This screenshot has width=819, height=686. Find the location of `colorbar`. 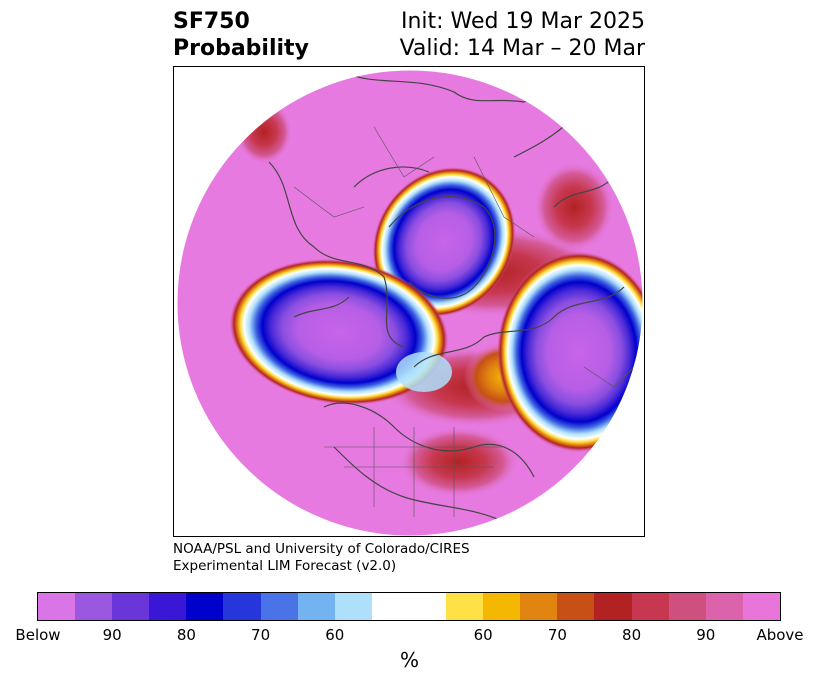

colorbar is located at coordinates (409, 606).